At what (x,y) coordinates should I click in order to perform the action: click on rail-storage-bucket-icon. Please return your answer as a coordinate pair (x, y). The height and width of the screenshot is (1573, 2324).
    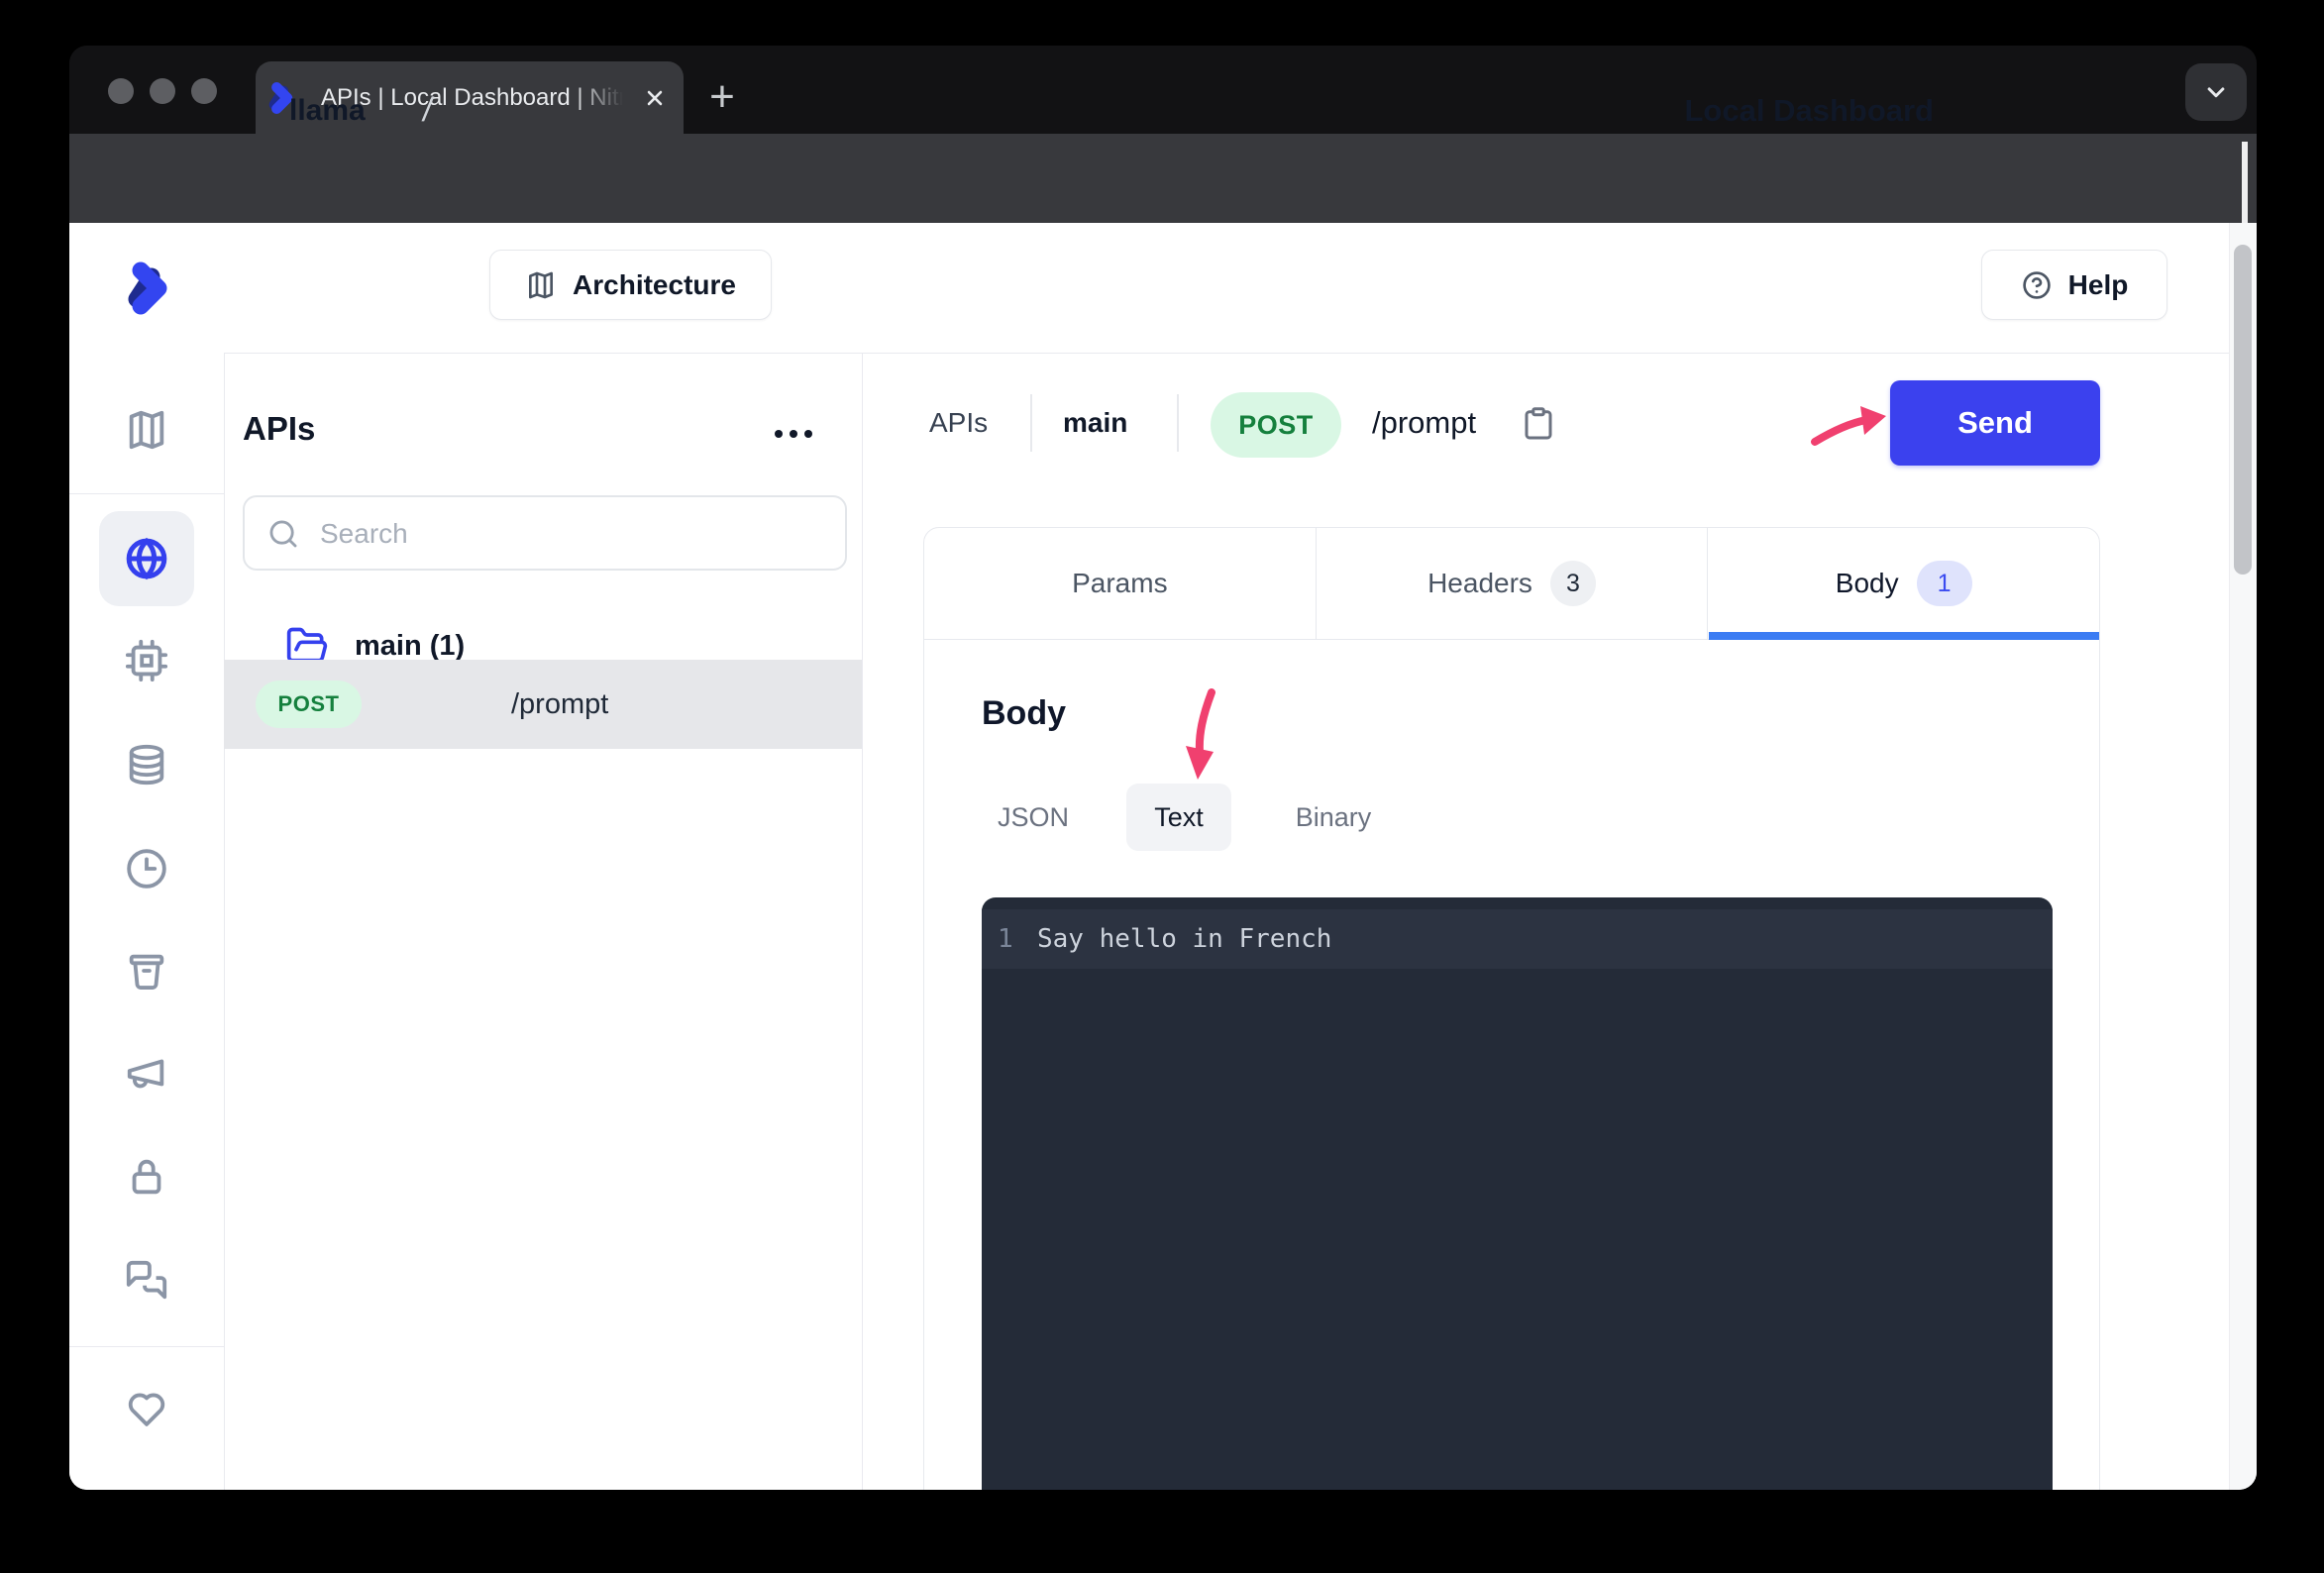
    Looking at the image, I should click on (146, 971).